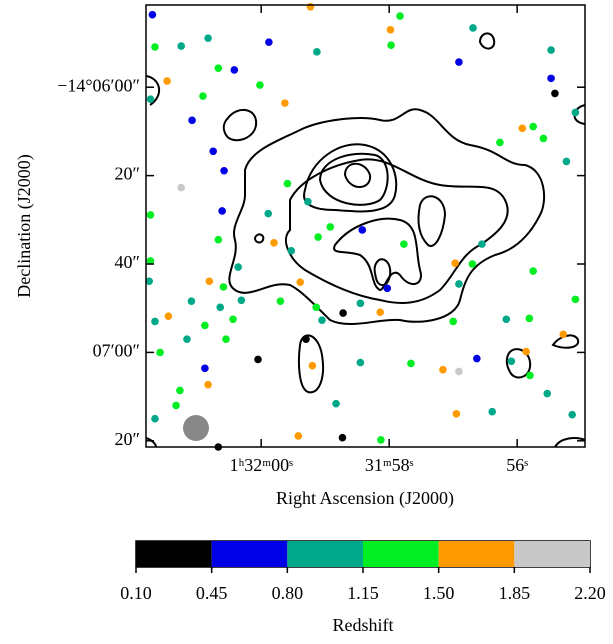 The width and height of the screenshot is (613, 644). I want to click on beam, so click(196, 428).